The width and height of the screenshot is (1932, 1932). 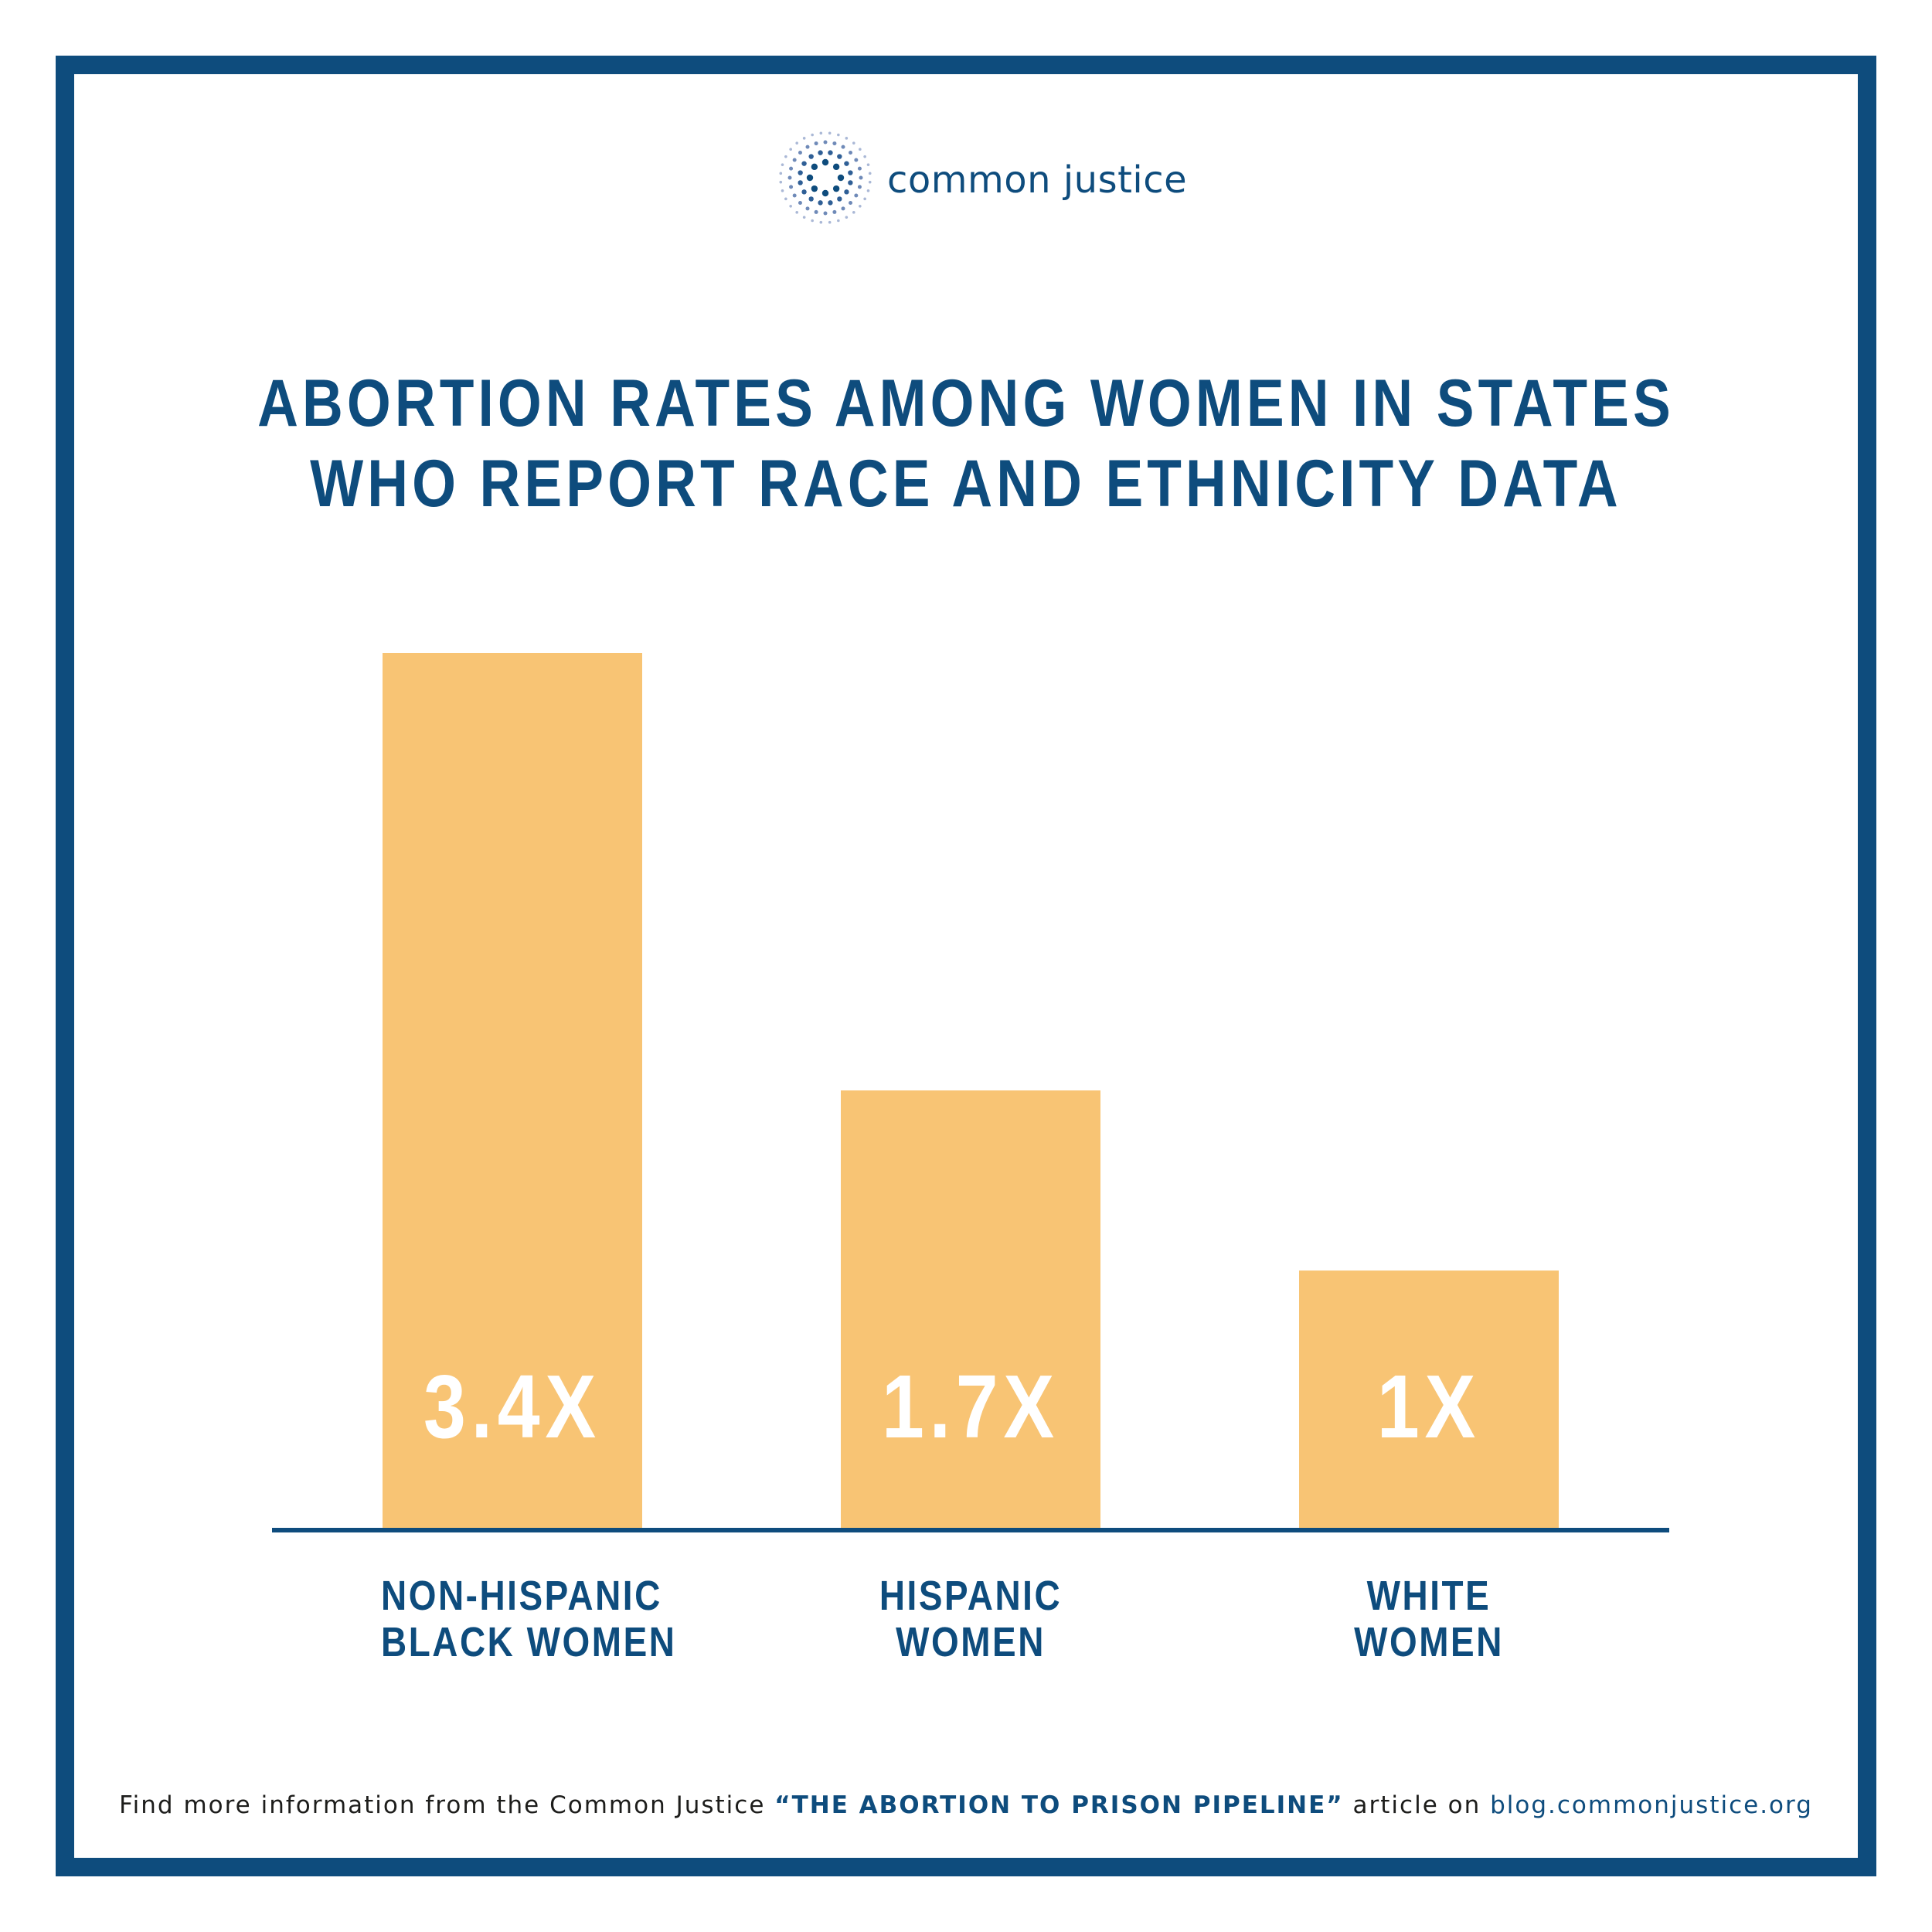 What do you see at coordinates (966, 484) in the screenshot?
I see `title-line-2: WHO REPORT RACE AND ETHNICITY DATA` at bounding box center [966, 484].